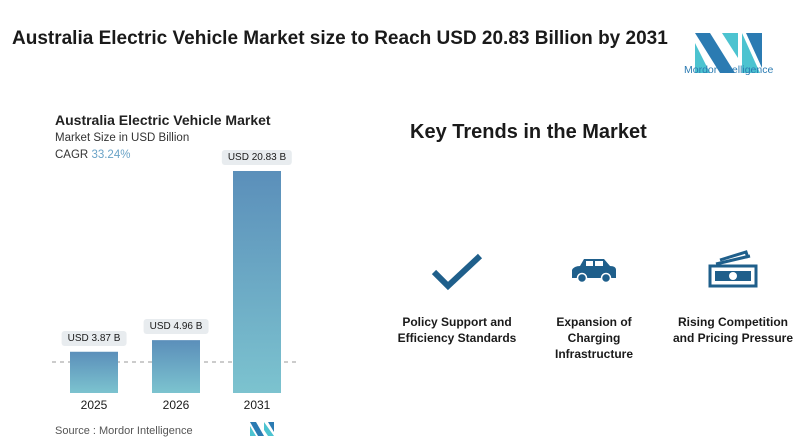  Describe the element at coordinates (111, 155) in the screenshot. I see `cagr-value: 33.24%` at that location.